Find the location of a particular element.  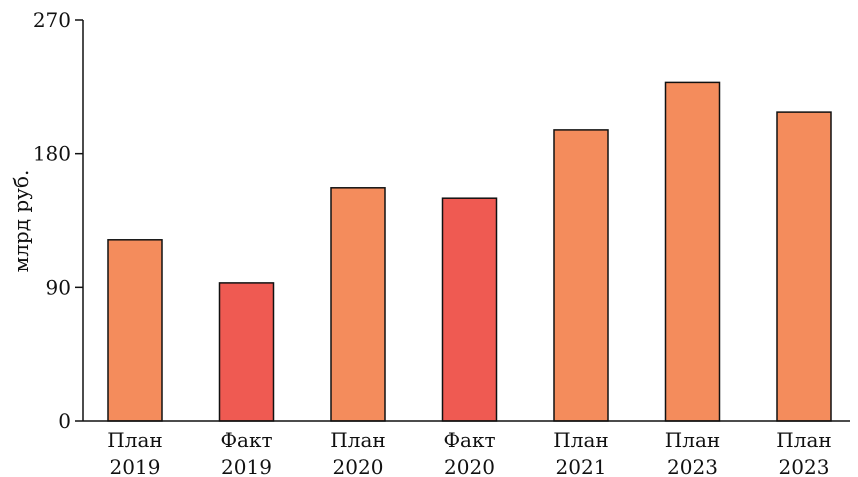

x-category-label-line2-2: 2020 is located at coordinates (358, 466).